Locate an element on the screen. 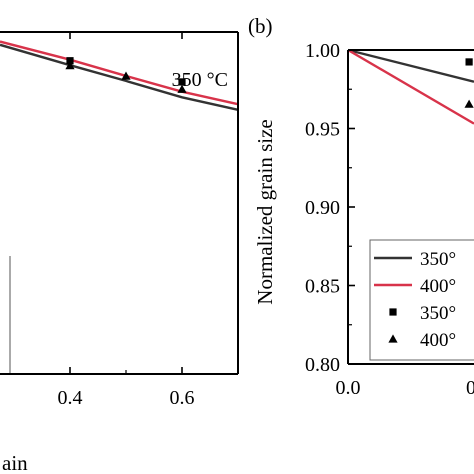  panel-a-x-tick-label: 0.6 is located at coordinates (182, 398).